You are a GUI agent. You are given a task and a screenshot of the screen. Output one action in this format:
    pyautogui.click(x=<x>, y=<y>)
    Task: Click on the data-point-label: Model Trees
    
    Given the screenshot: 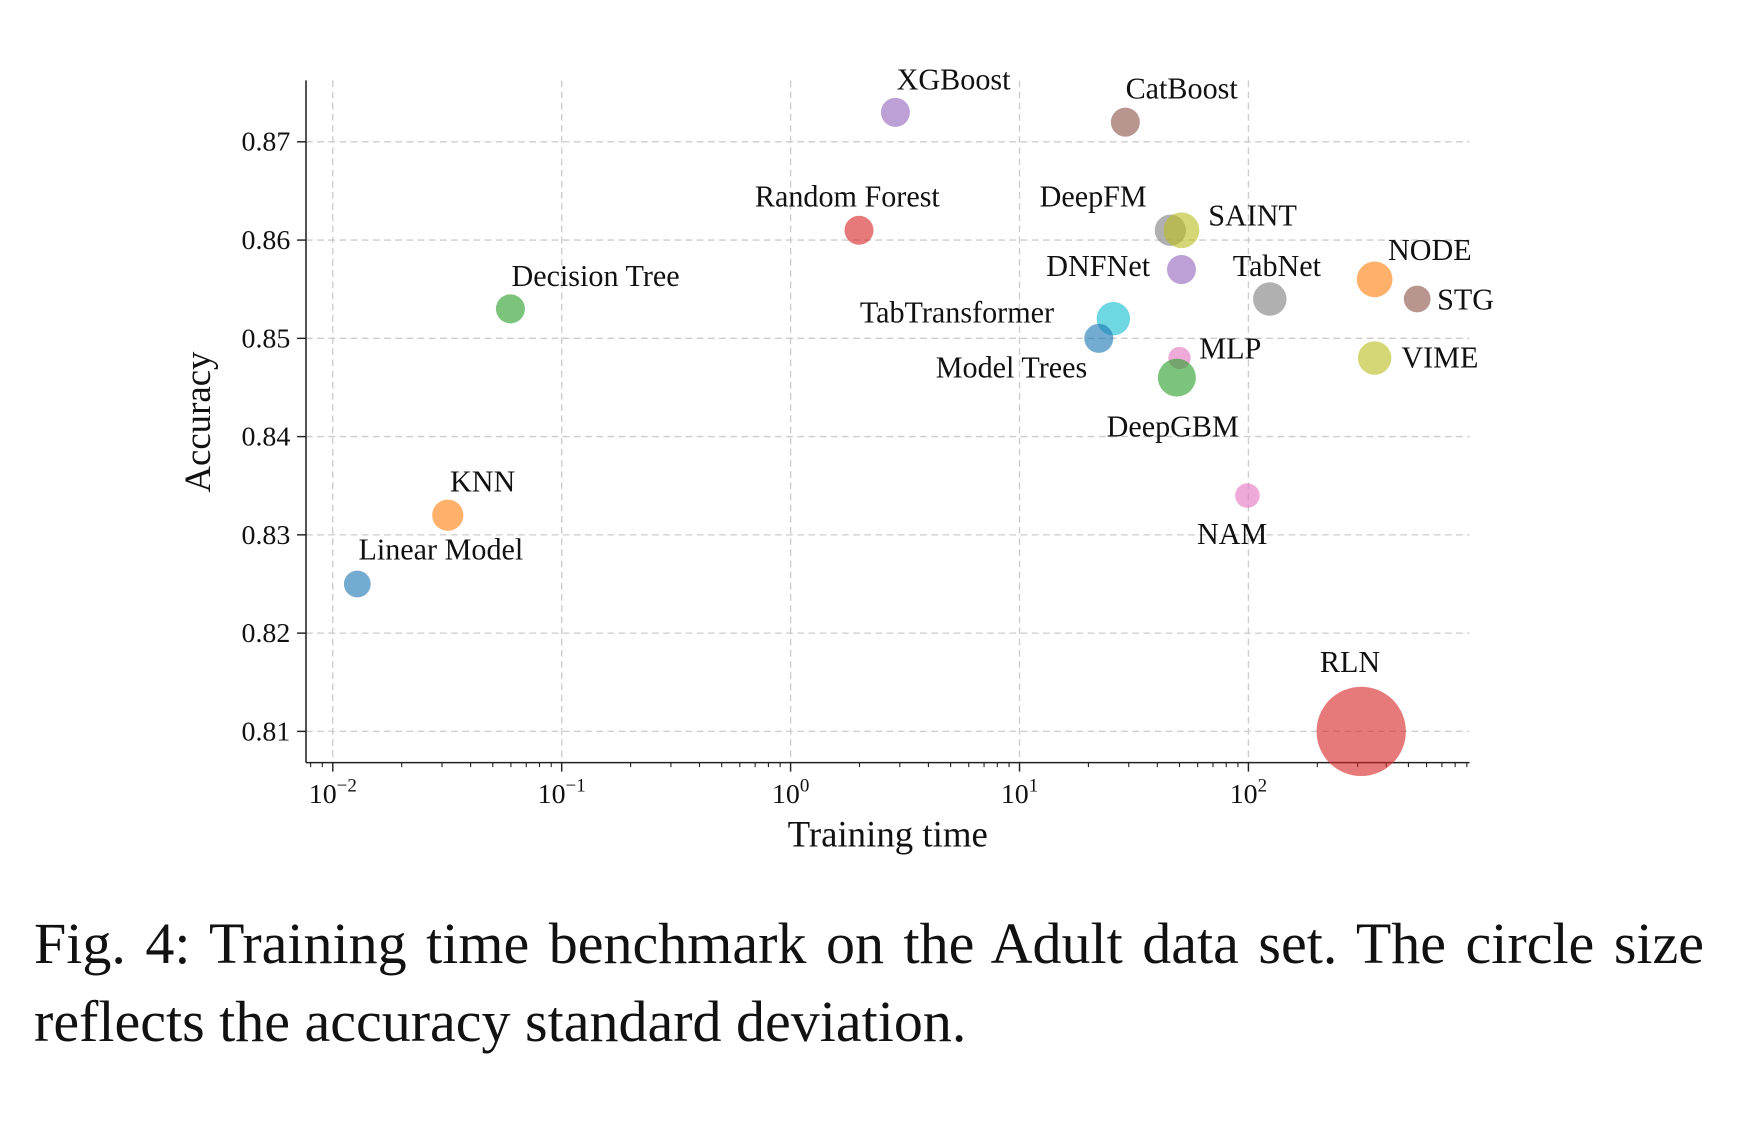 What is the action you would take?
    pyautogui.click(x=1011, y=367)
    